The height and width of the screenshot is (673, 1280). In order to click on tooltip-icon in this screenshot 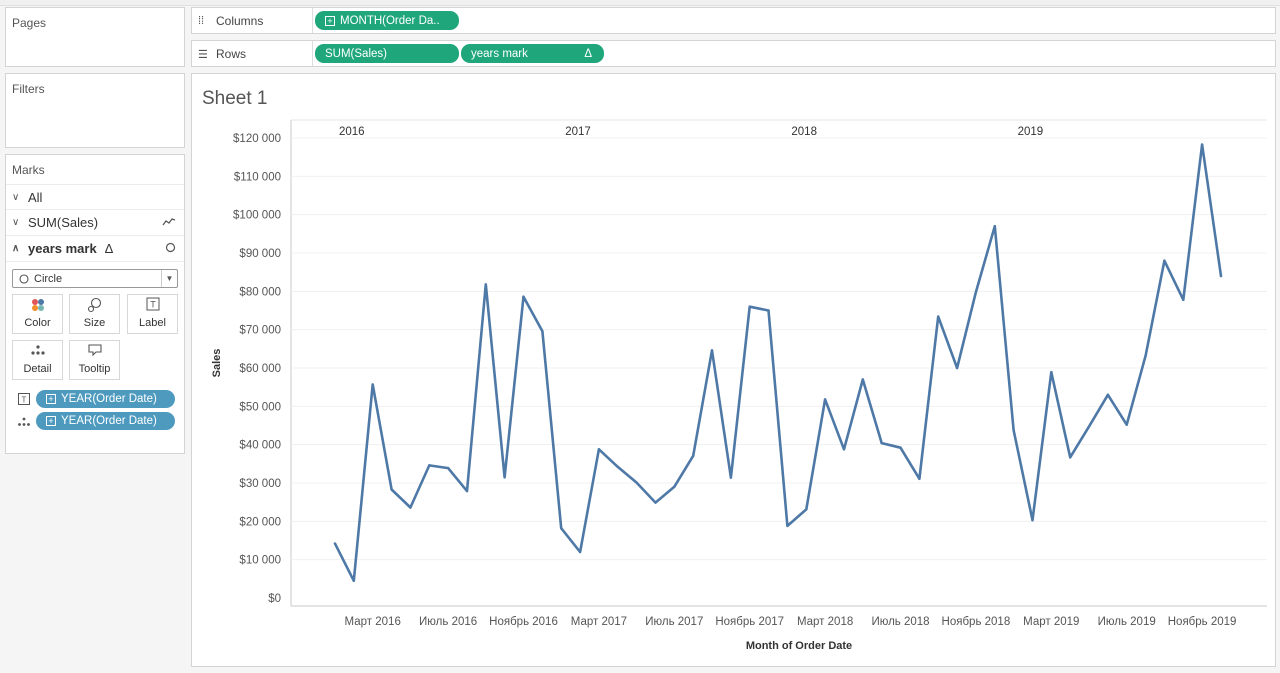, I will do `click(94, 353)`.